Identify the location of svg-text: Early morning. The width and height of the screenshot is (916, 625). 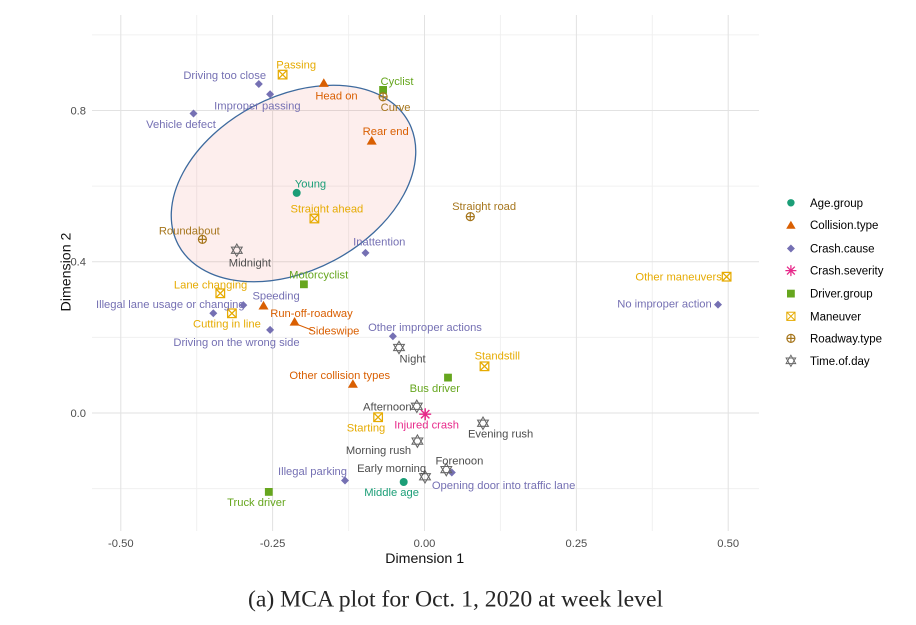
(391, 469).